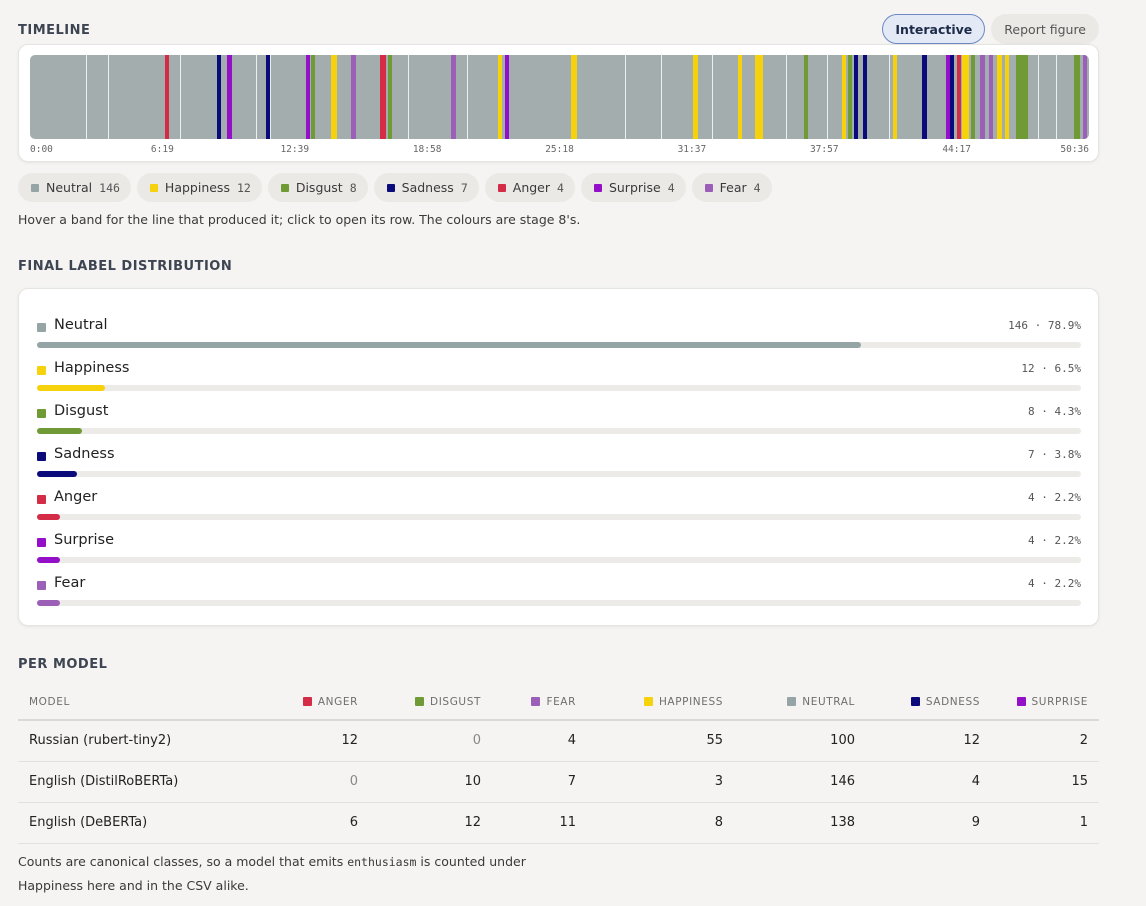 The image size is (1146, 906). I want to click on column-header-sadness: SADNESS, so click(917, 702).